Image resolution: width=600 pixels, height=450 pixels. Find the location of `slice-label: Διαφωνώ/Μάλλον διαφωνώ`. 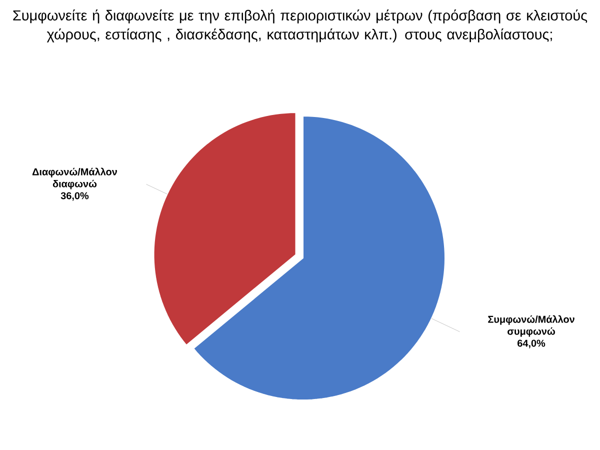

slice-label: Διαφωνώ/Μάλλον διαφωνώ is located at coordinates (74, 179).